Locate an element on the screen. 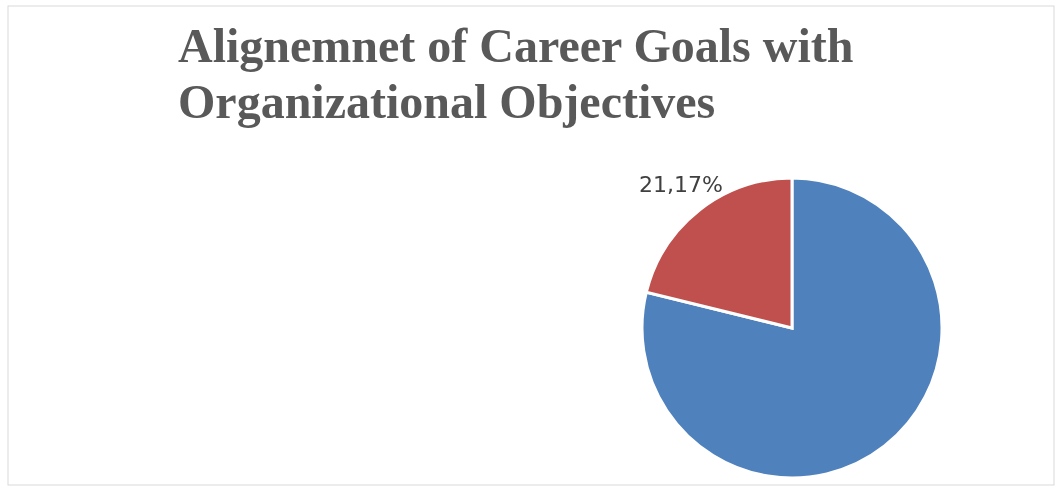  chart-title: Alignemnet of Career Goals with Organizational Objectives is located at coordinates (516, 73).